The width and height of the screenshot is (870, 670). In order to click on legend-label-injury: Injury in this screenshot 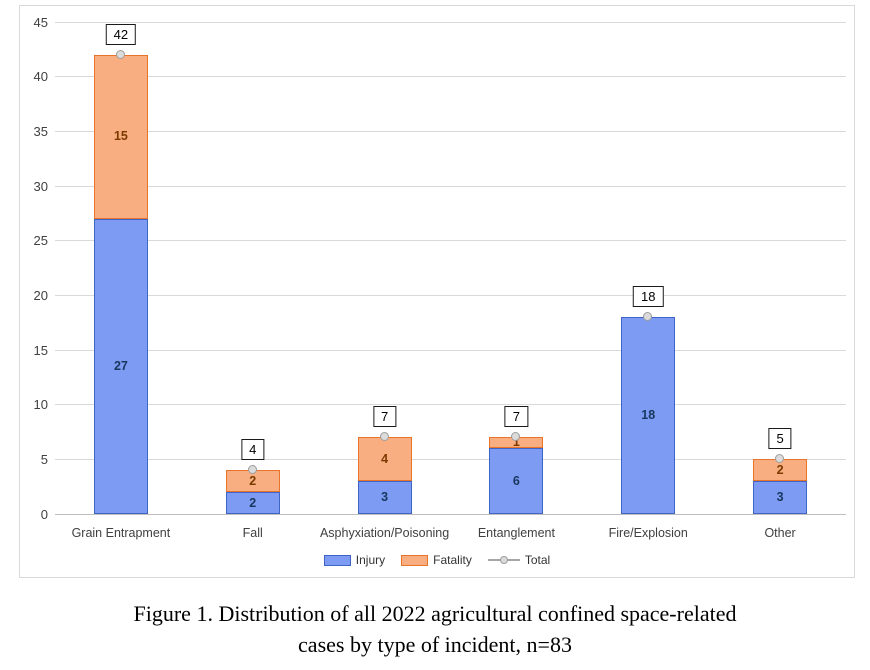, I will do `click(370, 560)`.